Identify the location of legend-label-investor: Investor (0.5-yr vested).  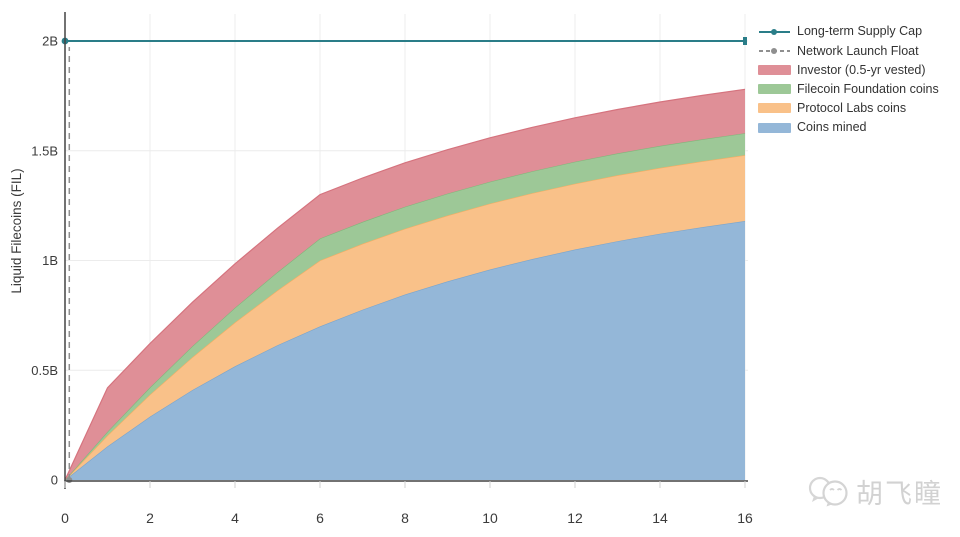
(861, 69).